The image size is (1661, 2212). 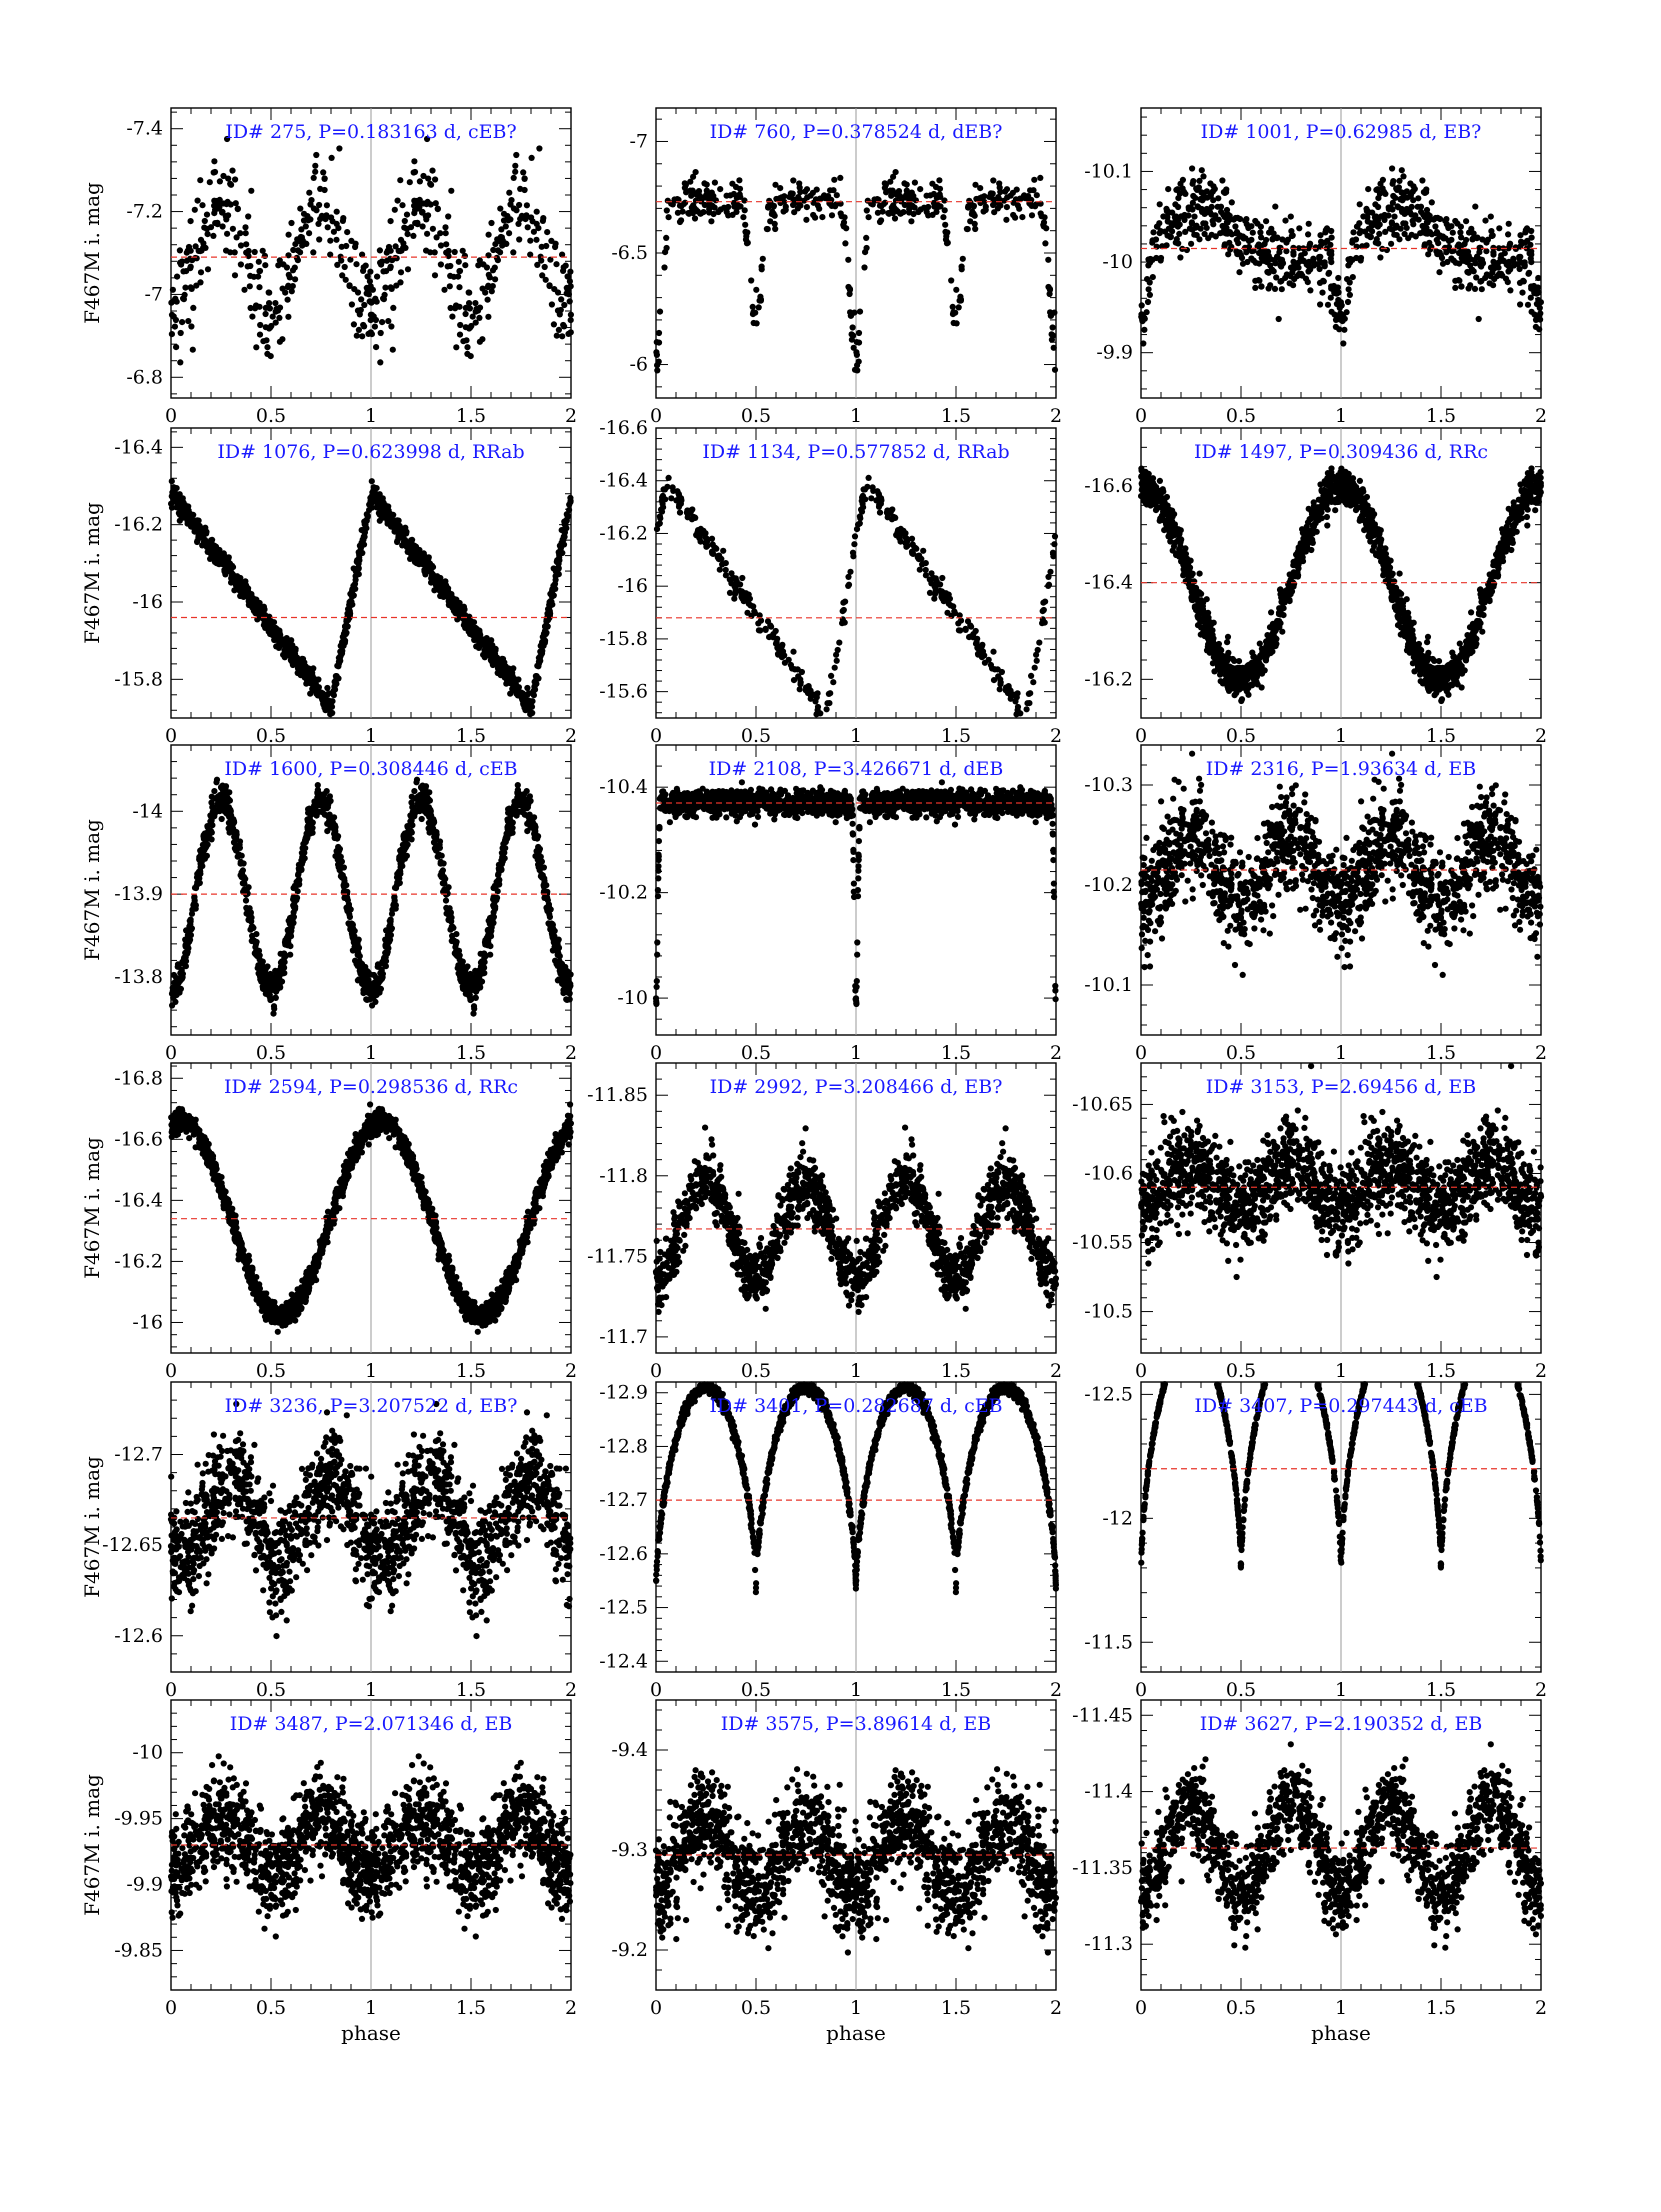 I want to click on y-tick-label: -15.8, so click(x=138, y=679).